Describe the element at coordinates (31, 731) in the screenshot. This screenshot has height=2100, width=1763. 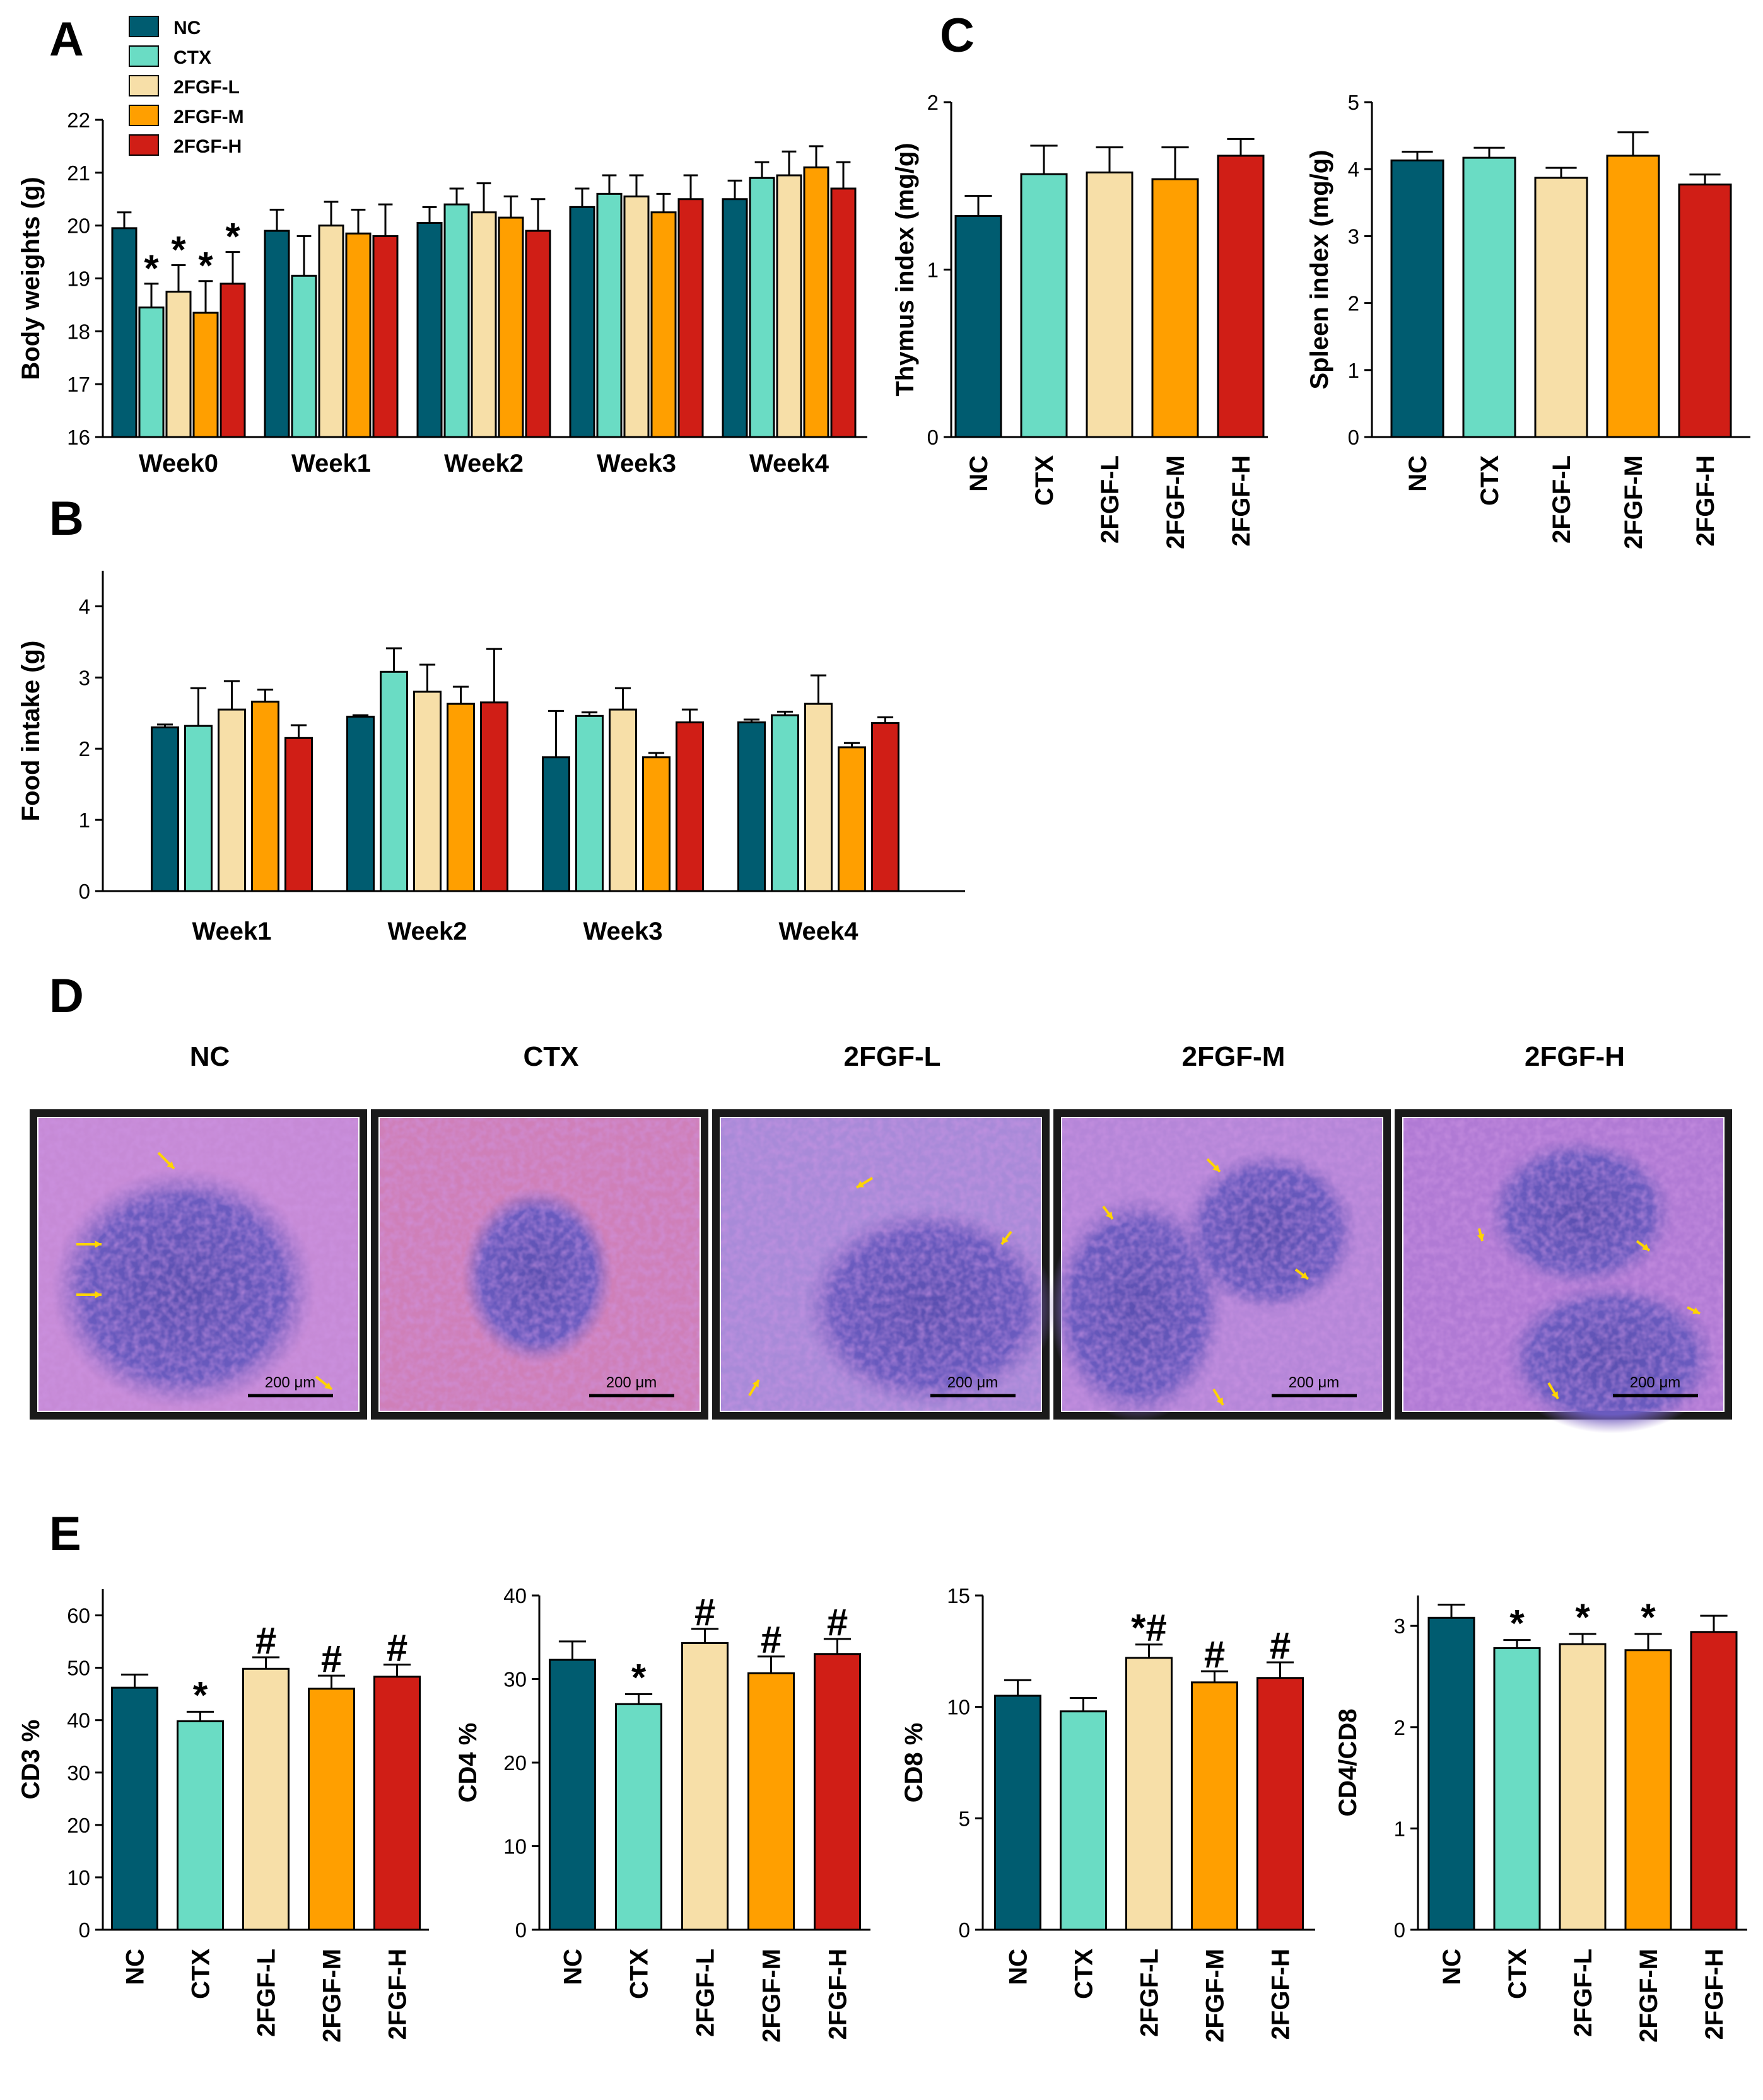
I see `y-axis-title: Food intake (g)` at that location.